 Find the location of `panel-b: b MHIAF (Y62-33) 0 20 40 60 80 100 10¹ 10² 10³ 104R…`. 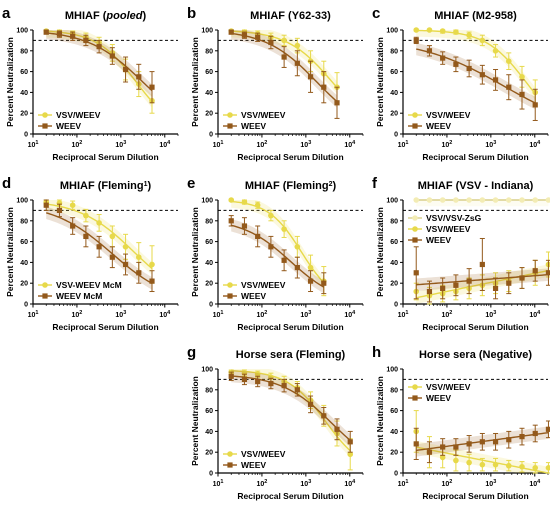

panel-b: b MHIAF (Y62-33) 0 20 40 60 80 100 10¹ 10² 10³ 104R… is located at coordinates (275, 83).